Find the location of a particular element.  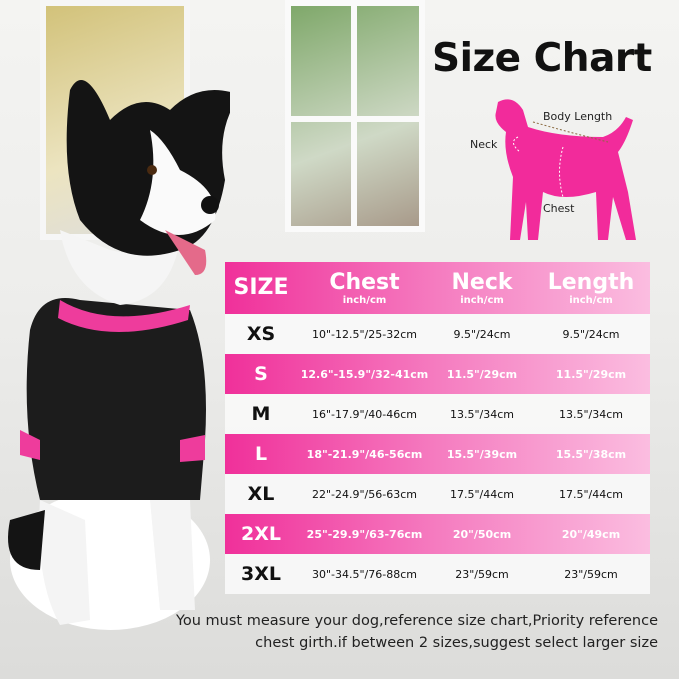

cell-length: 11.5"/29cm is located at coordinates (591, 374).